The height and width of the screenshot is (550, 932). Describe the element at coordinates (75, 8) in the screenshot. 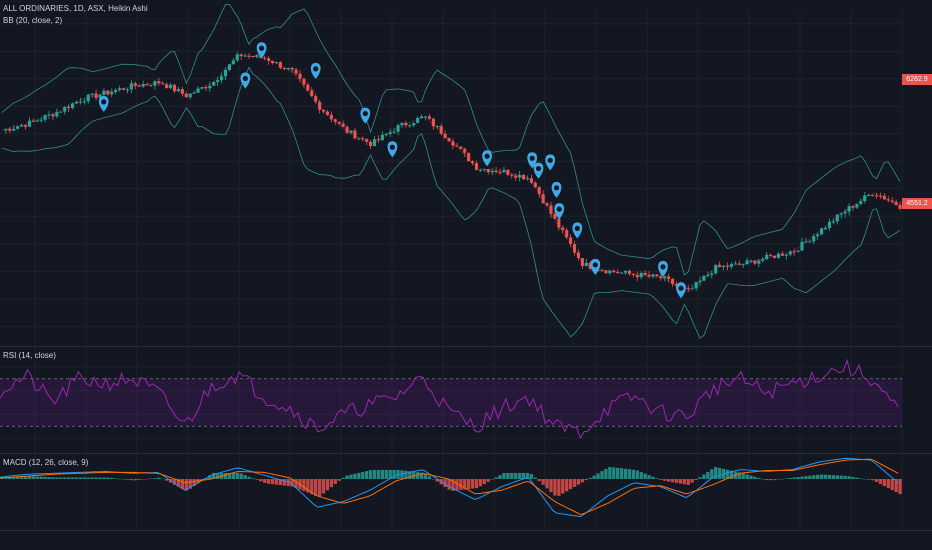

I see `symbol-title: ALL ORDINARIES, 1D, ASX, Heikin Ashi` at that location.